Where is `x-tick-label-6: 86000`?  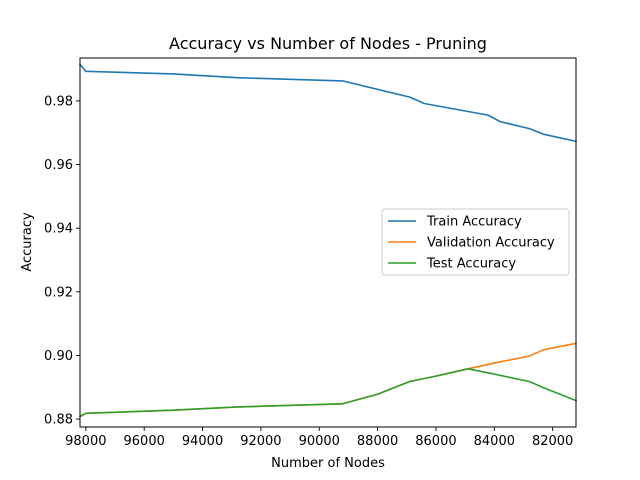
x-tick-label-6: 86000 is located at coordinates (435, 441).